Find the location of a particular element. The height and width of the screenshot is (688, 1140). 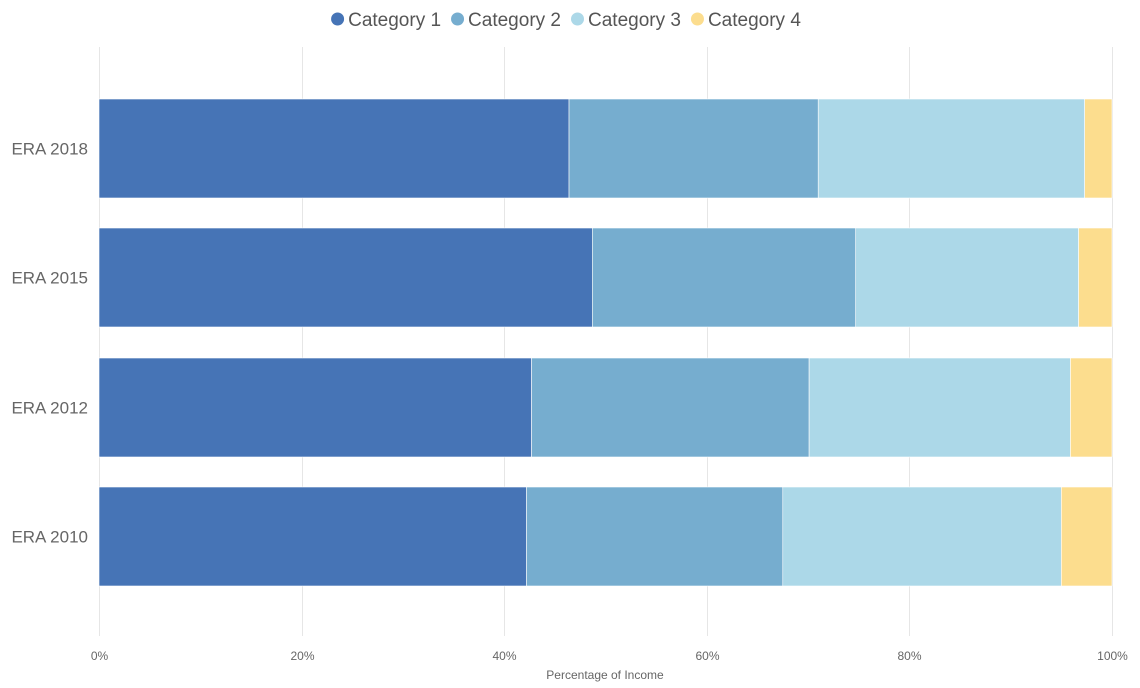

category-labels: ERA 2018 ERA 2015 ERA 2012 ERA 2010 is located at coordinates (49, 343).